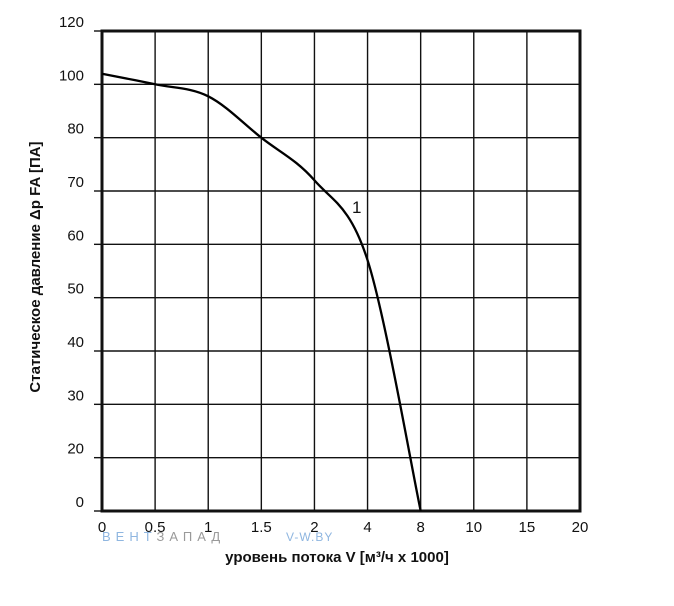  I want to click on y-tick-label: 100, so click(71, 75).